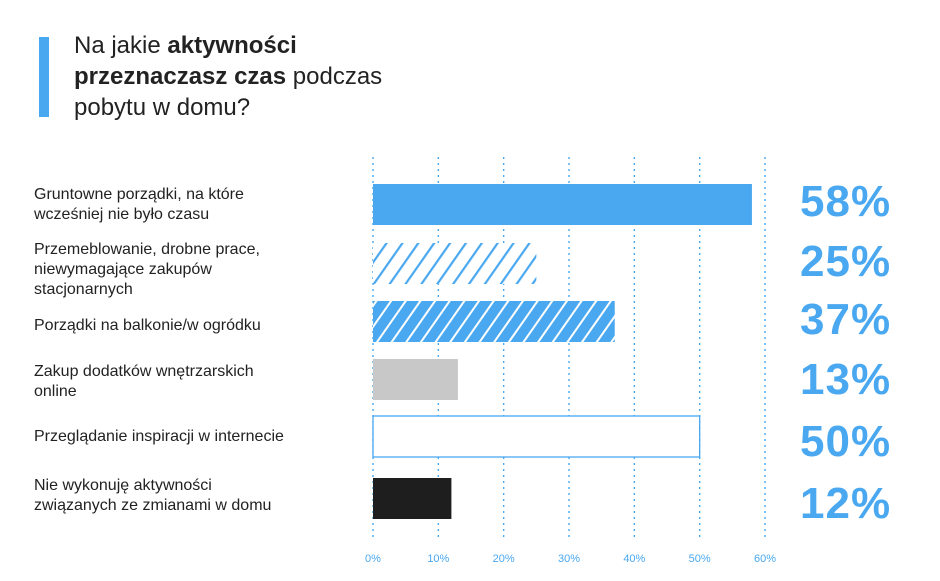 Image resolution: width=940 pixels, height=581 pixels. Describe the element at coordinates (162, 107) in the screenshot. I see `title-text-3: pobytu w domu?` at that location.